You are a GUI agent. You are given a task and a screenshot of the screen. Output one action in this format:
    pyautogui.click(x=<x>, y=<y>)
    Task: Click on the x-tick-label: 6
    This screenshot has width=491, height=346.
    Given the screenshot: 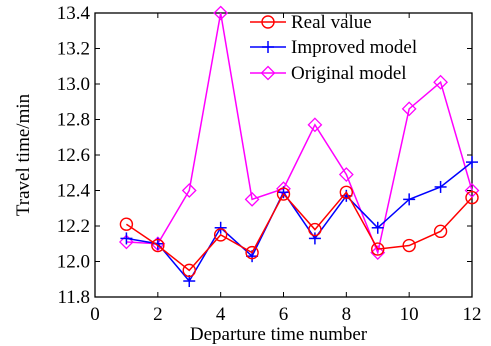 What is the action you would take?
    pyautogui.click(x=284, y=314)
    